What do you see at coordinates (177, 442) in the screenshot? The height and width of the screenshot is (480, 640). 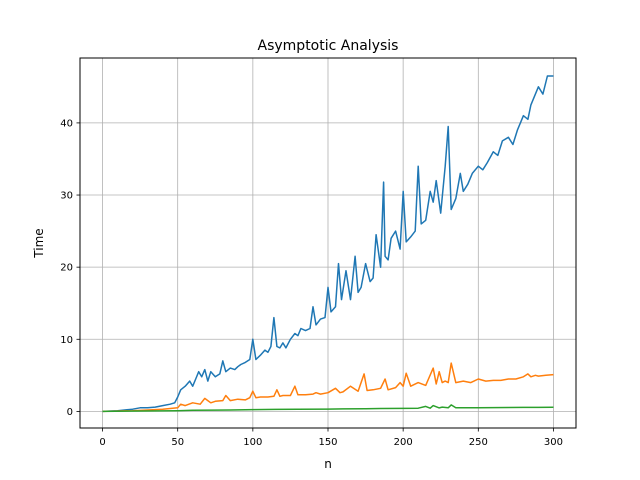 I see `x-tick-label: 50` at bounding box center [177, 442].